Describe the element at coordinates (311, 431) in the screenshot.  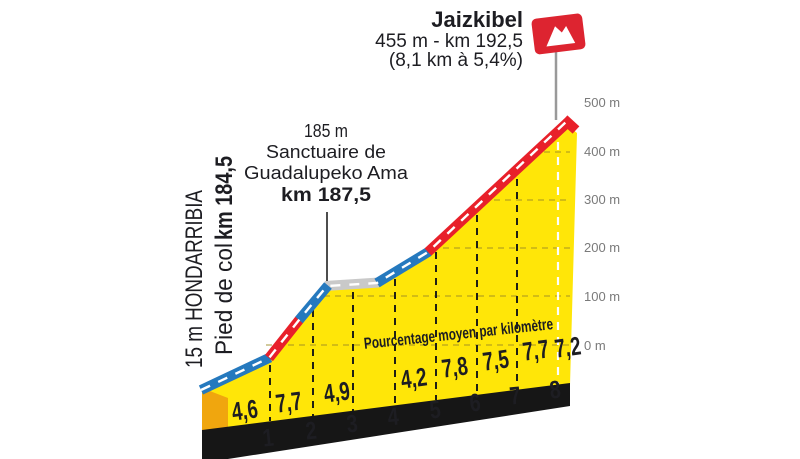
I see `km-tick-2: 2` at that location.